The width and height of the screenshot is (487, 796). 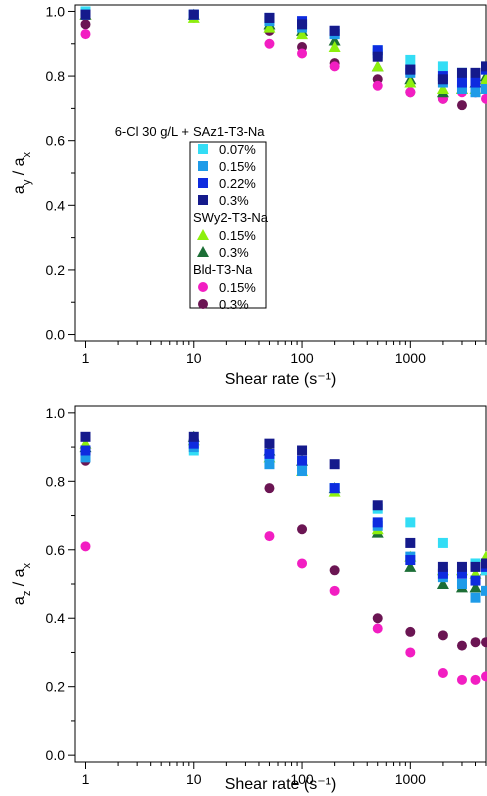 What do you see at coordinates (56, 270) in the screenshot?
I see `y-tick-label: 0.2` at bounding box center [56, 270].